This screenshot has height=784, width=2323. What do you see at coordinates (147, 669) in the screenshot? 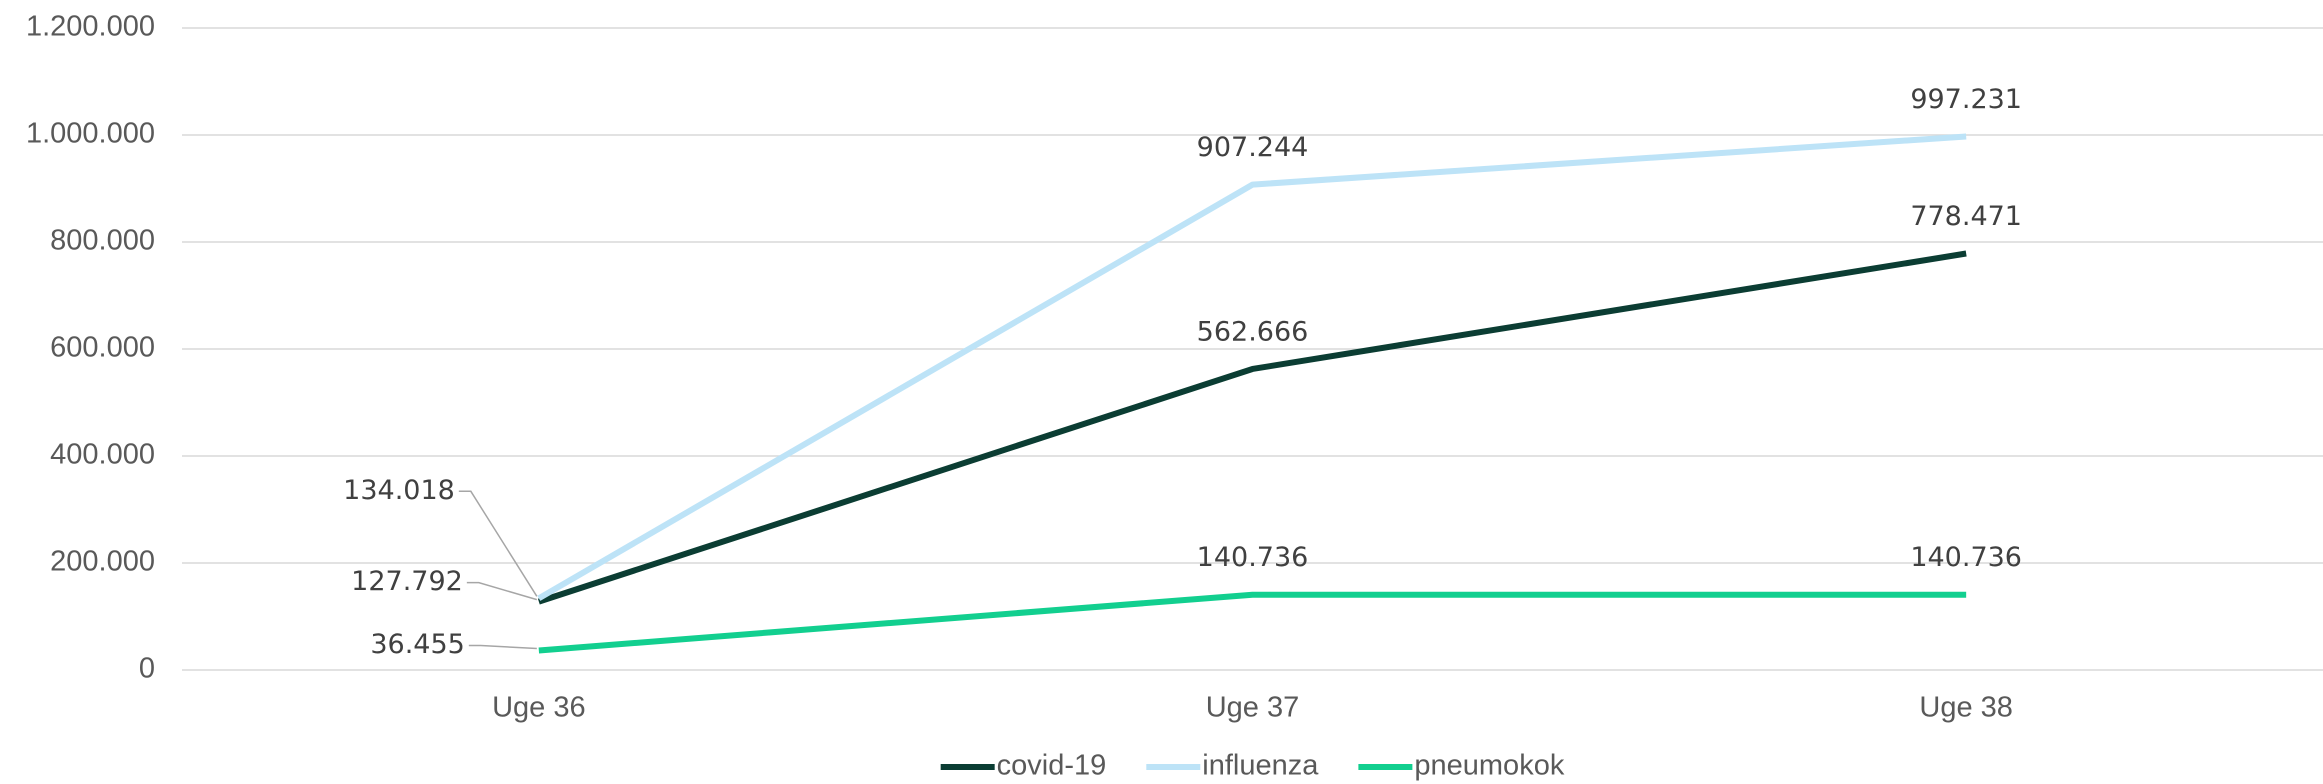
I see `y-tick-label: 0` at bounding box center [147, 669].